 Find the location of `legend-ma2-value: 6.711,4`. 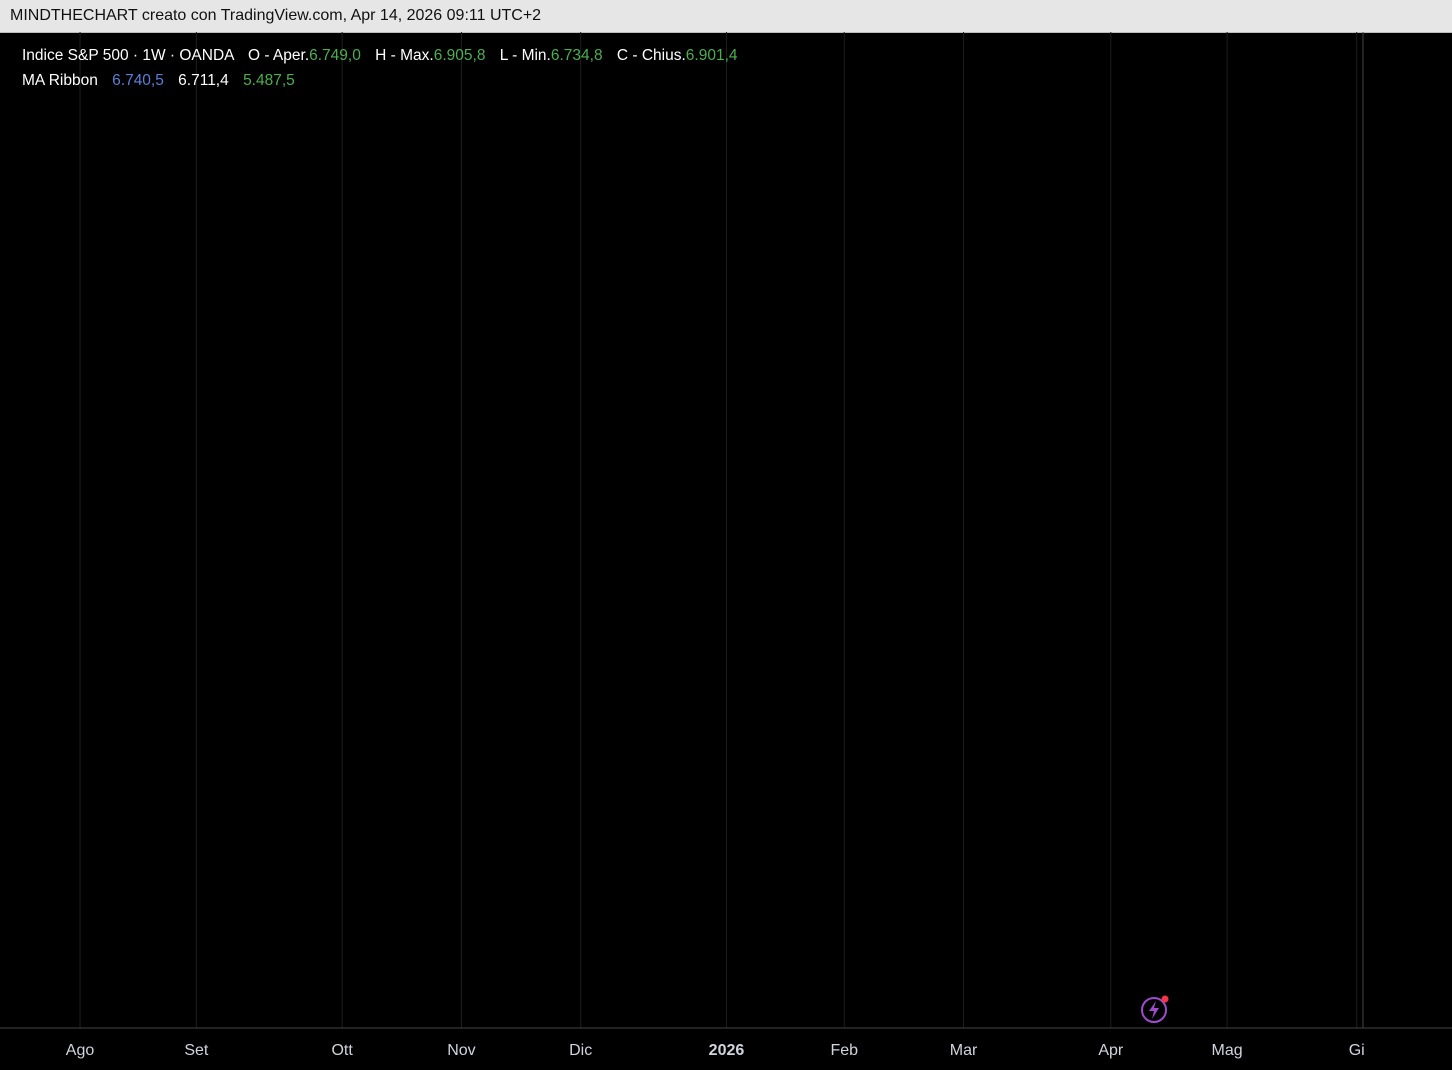

legend-ma2-value: 6.711,4 is located at coordinates (203, 80).